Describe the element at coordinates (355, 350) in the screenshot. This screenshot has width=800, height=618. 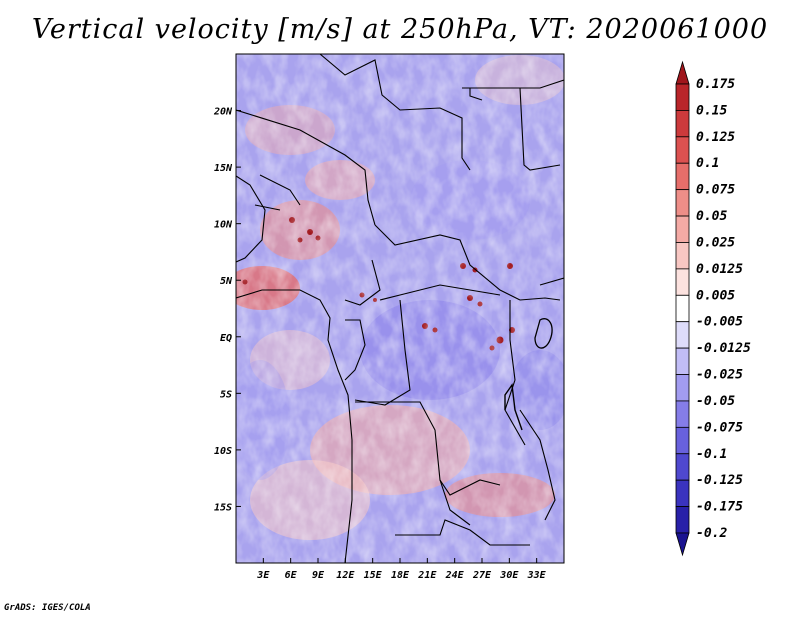
I see `border-gabon` at that location.